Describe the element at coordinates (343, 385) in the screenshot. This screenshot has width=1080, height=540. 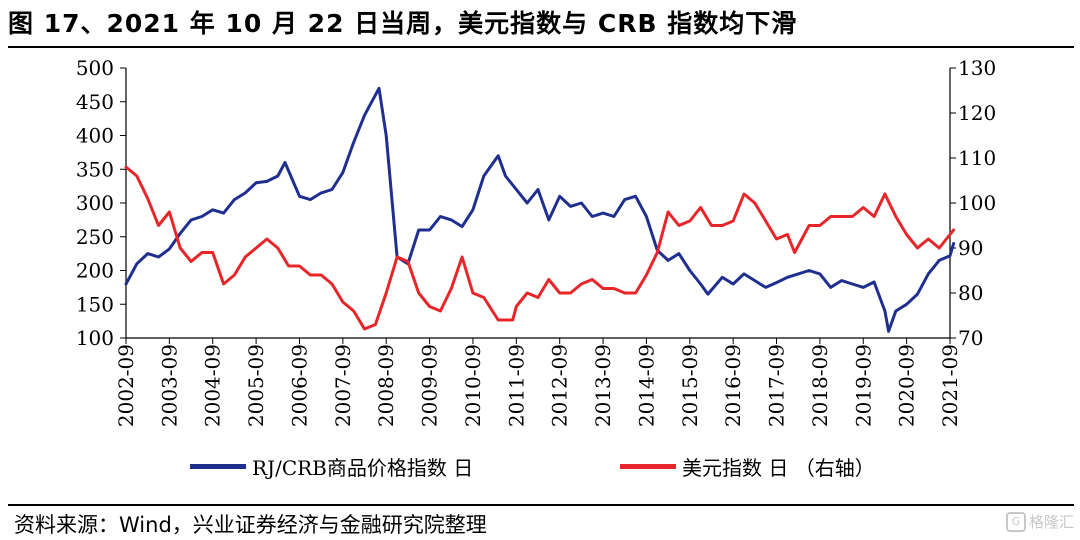
I see `x-tick-label: 2007-09` at that location.